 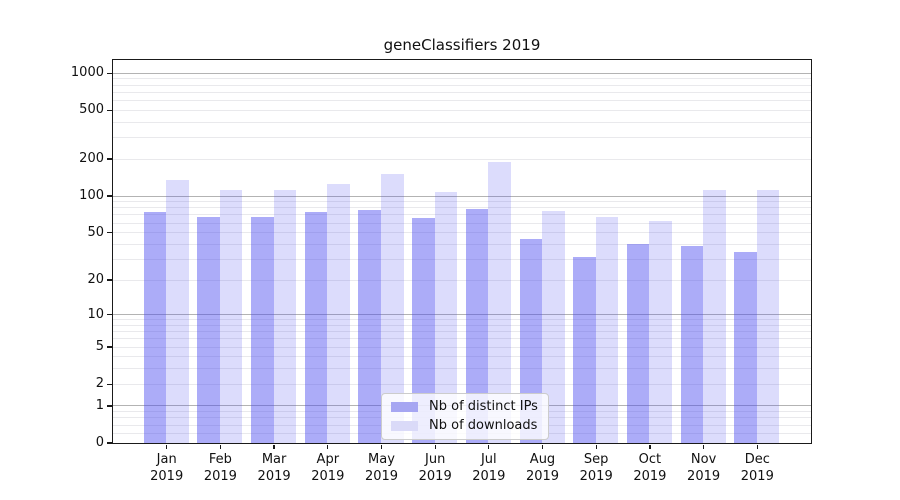 I want to click on bar-nb-of-downloads-mar, so click(x=285, y=316).